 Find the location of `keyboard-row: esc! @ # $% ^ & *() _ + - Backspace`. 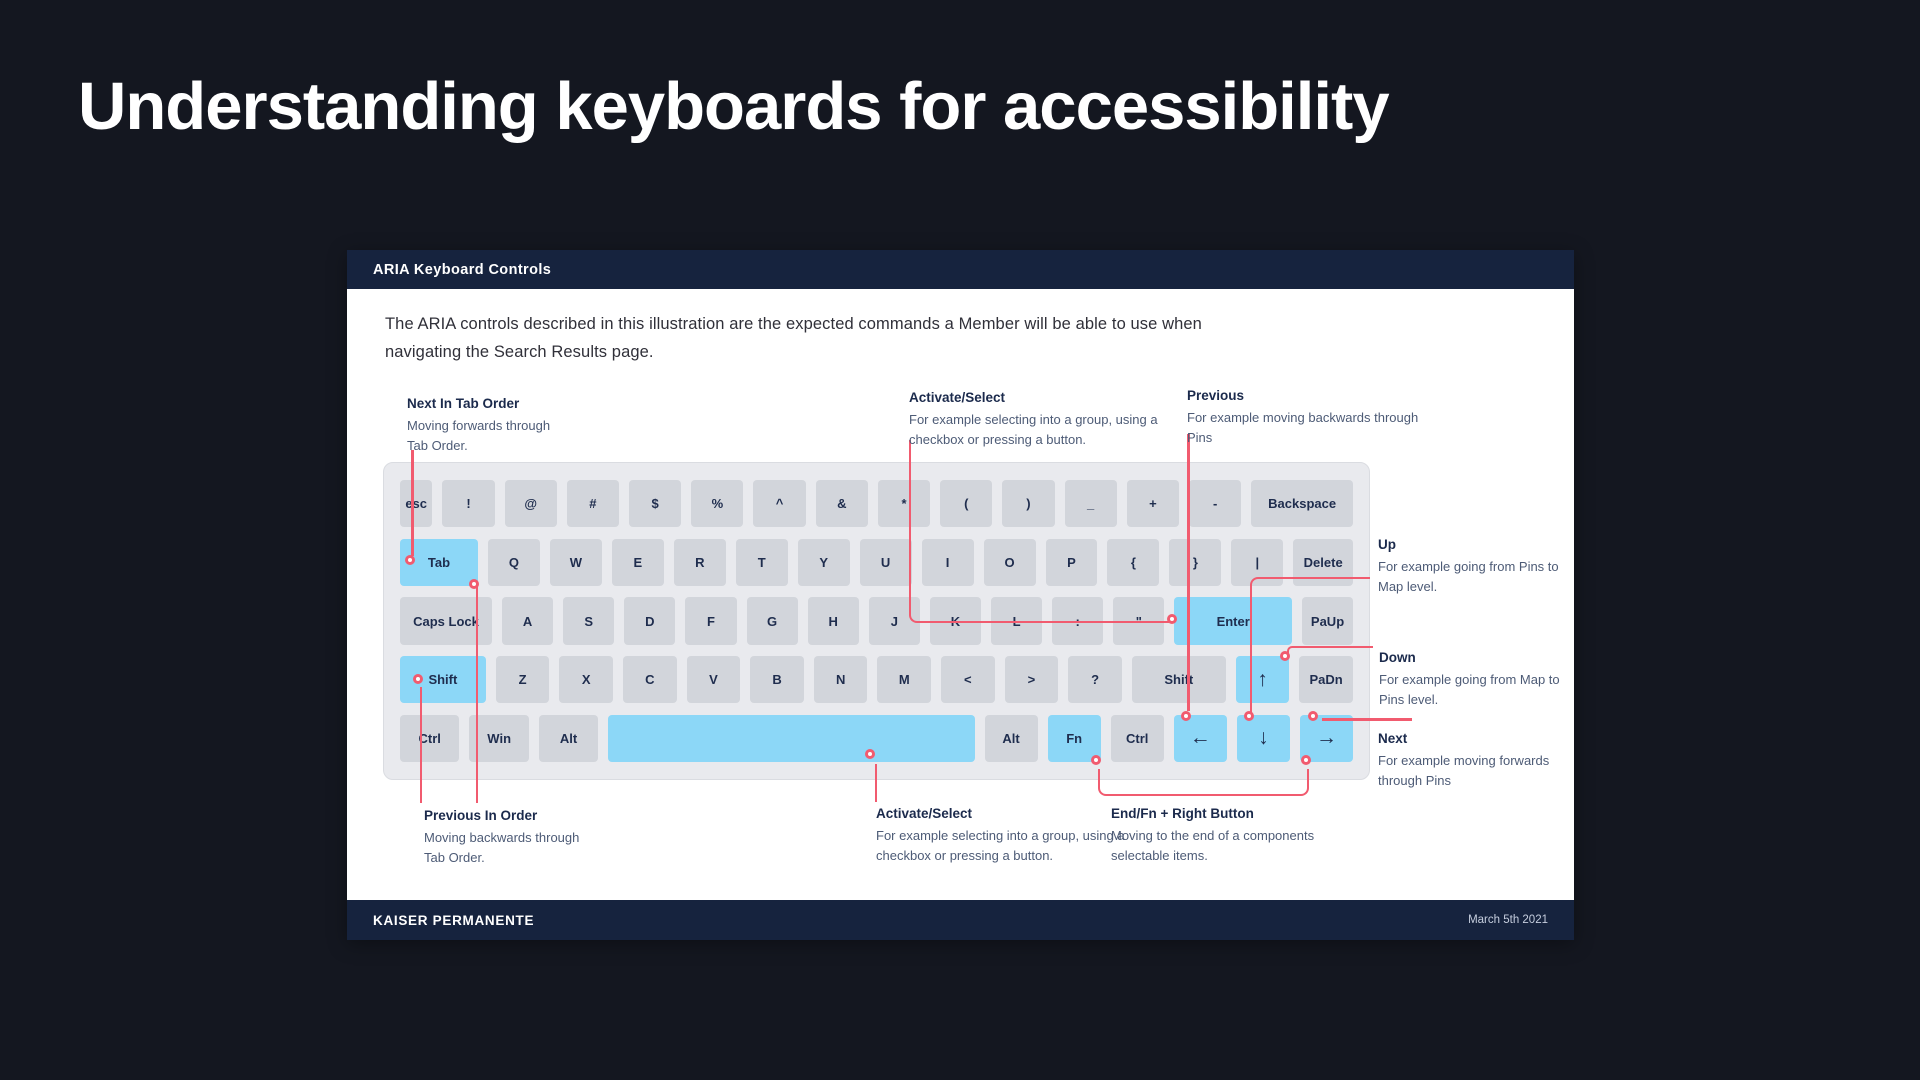

keyboard-row: esc! @ # $% ^ & *() _ + - Backspace is located at coordinates (877, 504).